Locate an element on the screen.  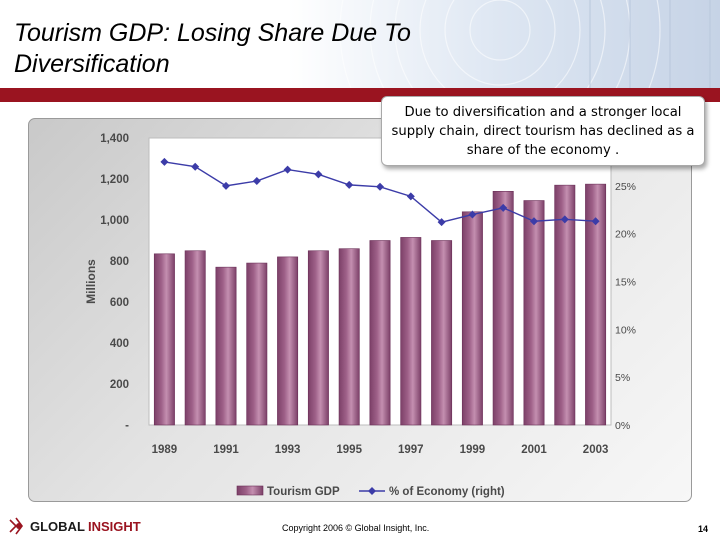
globe-icon is located at coordinates (16, 526).